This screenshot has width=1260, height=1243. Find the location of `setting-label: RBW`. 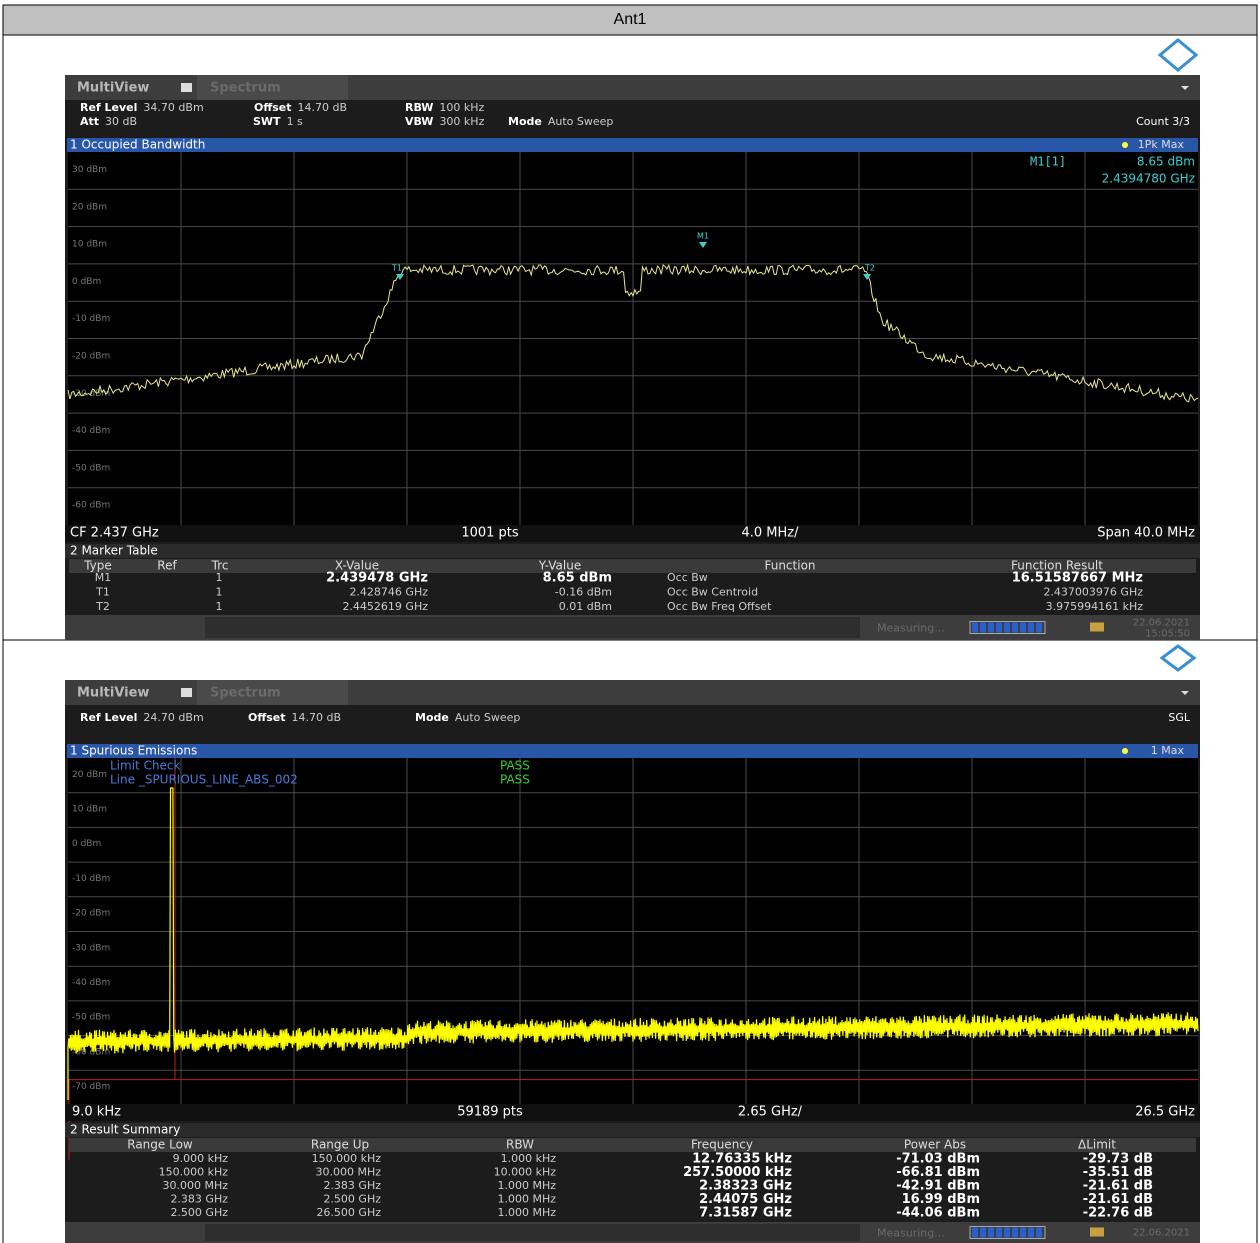

setting-label: RBW is located at coordinates (419, 107).